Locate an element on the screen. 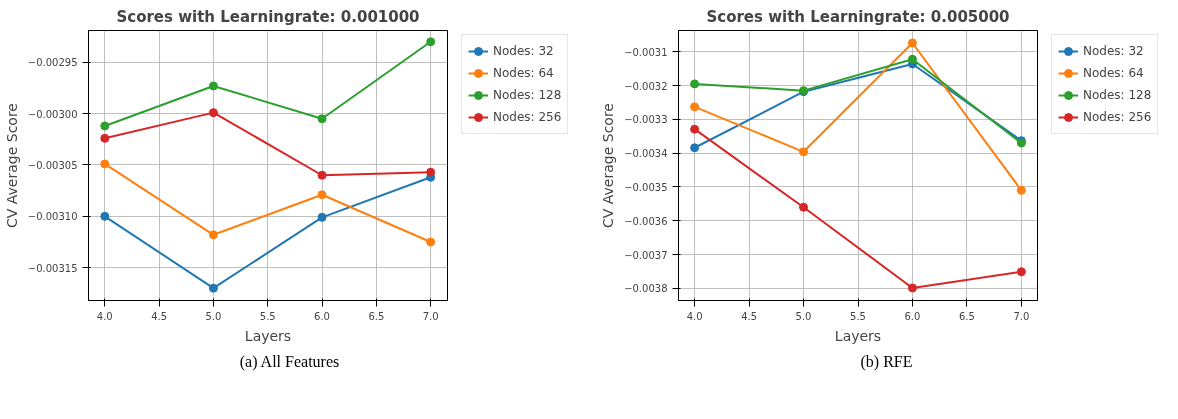 This screenshot has width=1178, height=419. y-tick-label: −0.0035 is located at coordinates (646, 187).